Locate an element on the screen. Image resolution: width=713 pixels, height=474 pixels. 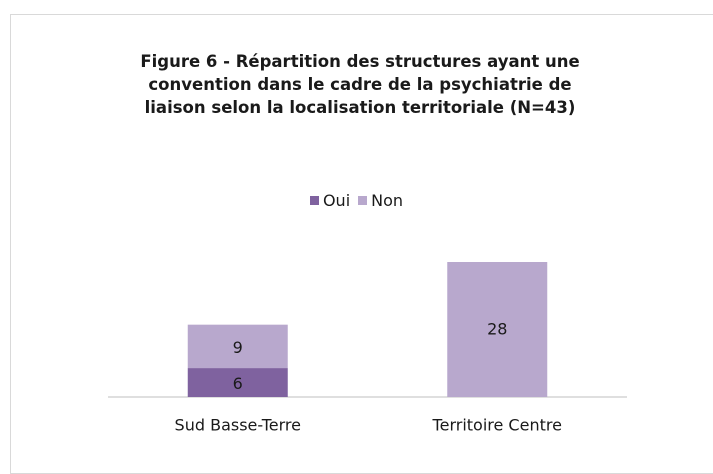
data-label: 9 is located at coordinates (238, 347).